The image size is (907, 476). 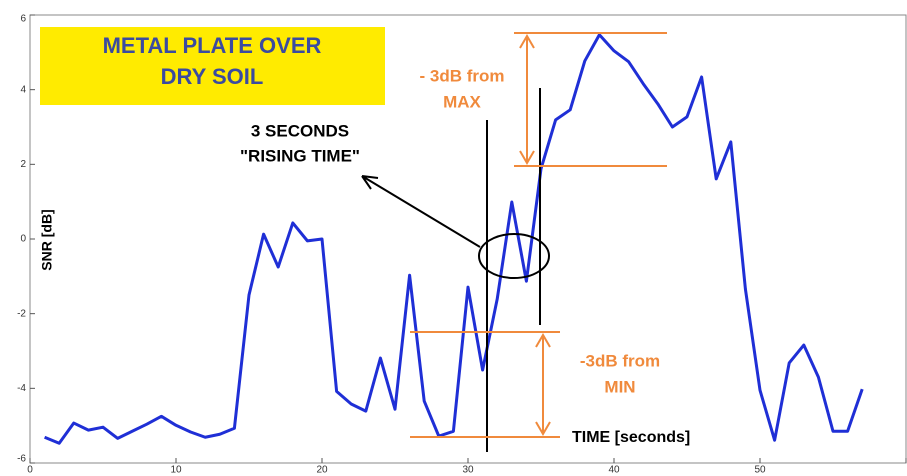 What do you see at coordinates (300, 130) in the screenshot?
I see `annotation: 3 SECONDS` at bounding box center [300, 130].